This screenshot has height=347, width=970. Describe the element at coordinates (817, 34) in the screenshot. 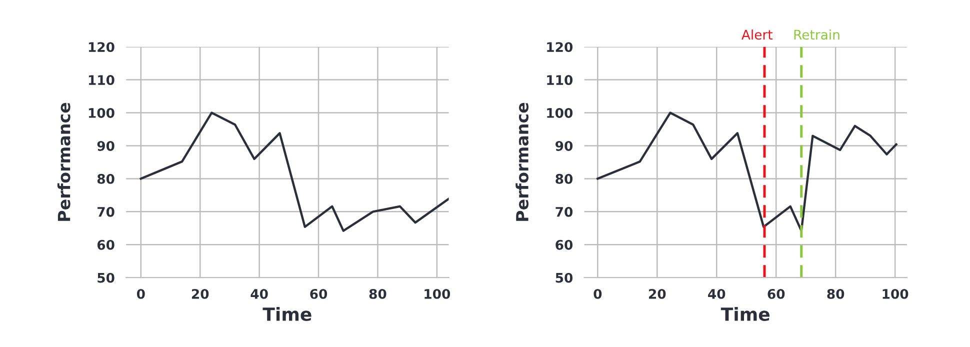

I see `ref-line-label: Retrain` at that location.